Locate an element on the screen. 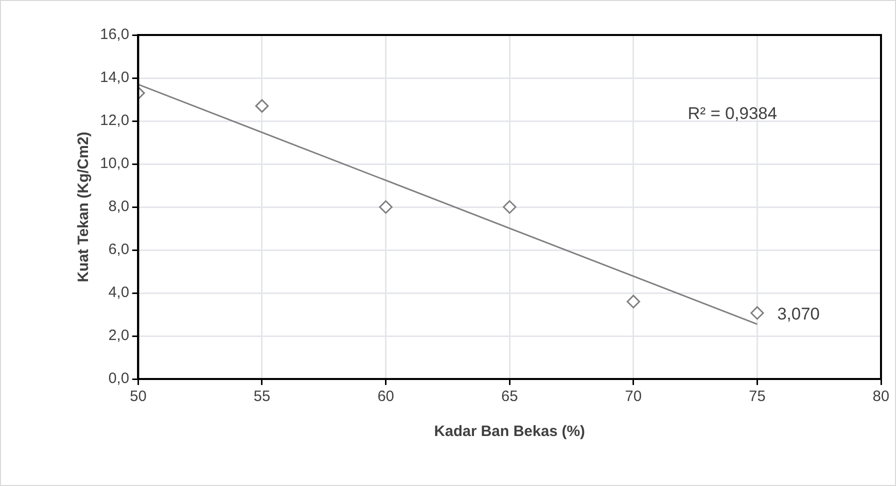 This screenshot has width=896, height=486. x-tick-label: 80 is located at coordinates (881, 397).